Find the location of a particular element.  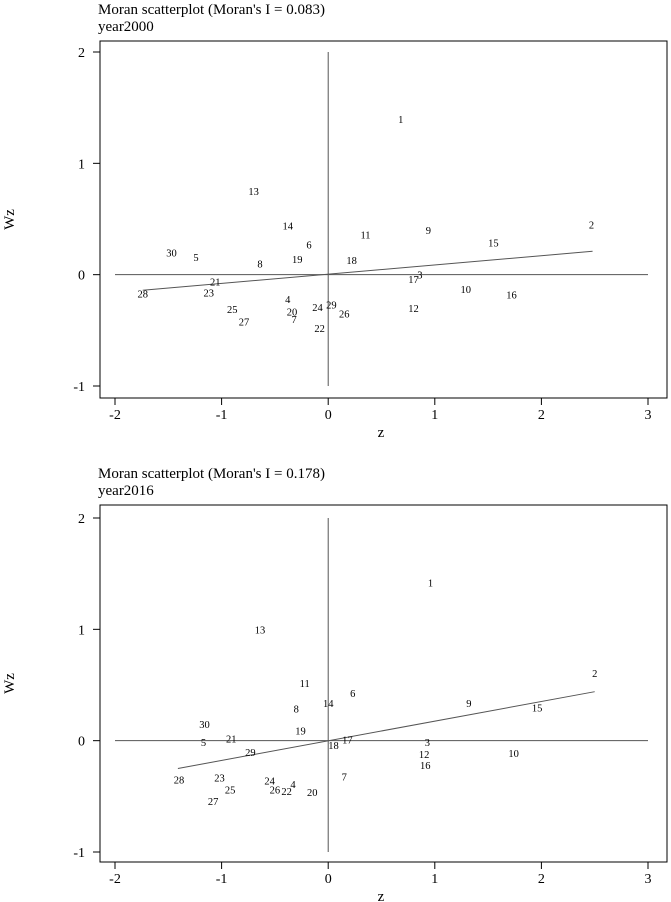

chart-title: Moran scatterplot (Moran's I = 0.083) is located at coordinates (211, 10).